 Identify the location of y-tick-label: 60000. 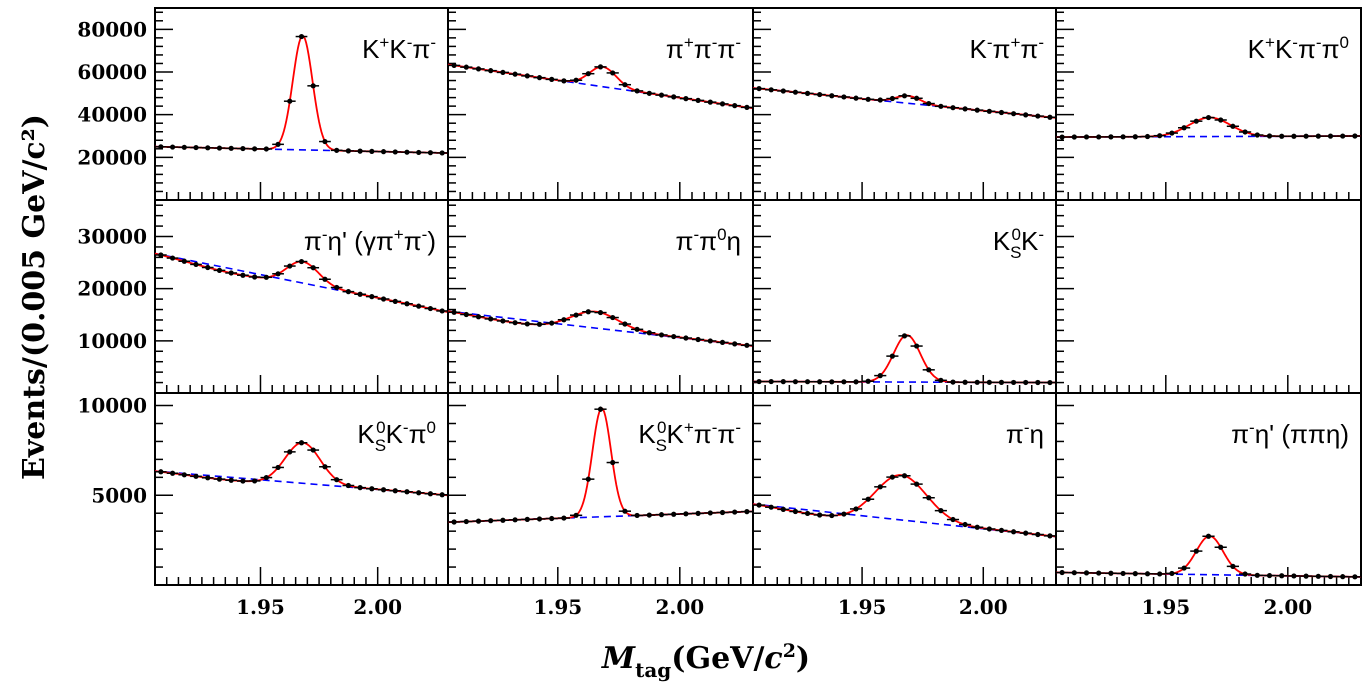
(112, 72).